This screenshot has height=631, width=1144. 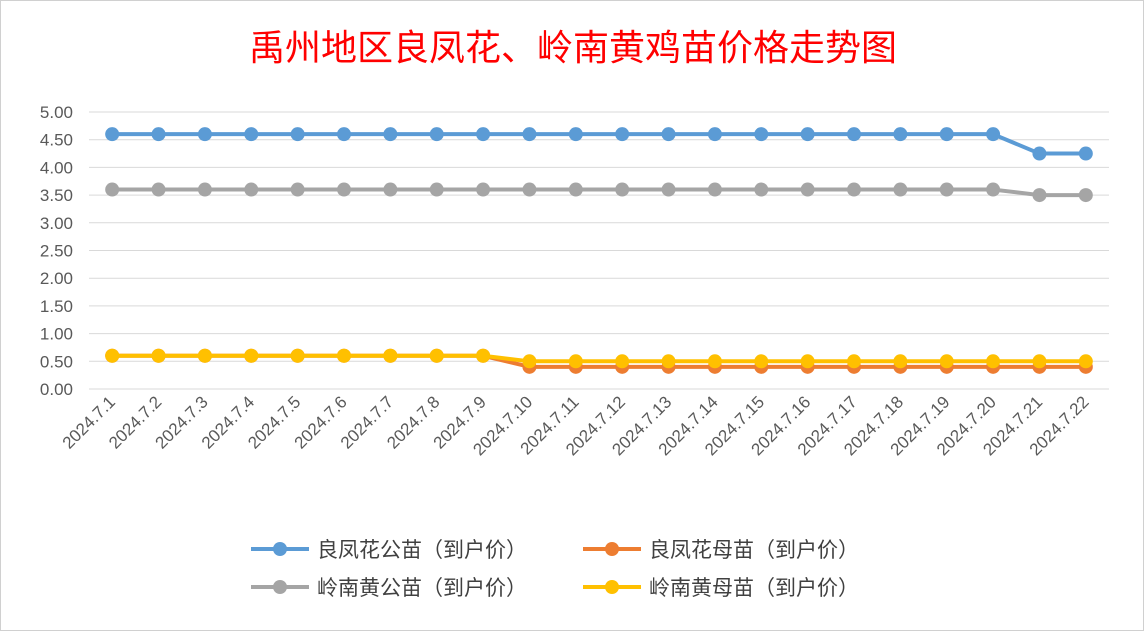 I want to click on y-tick-label: 2.00, so click(x=56, y=278).